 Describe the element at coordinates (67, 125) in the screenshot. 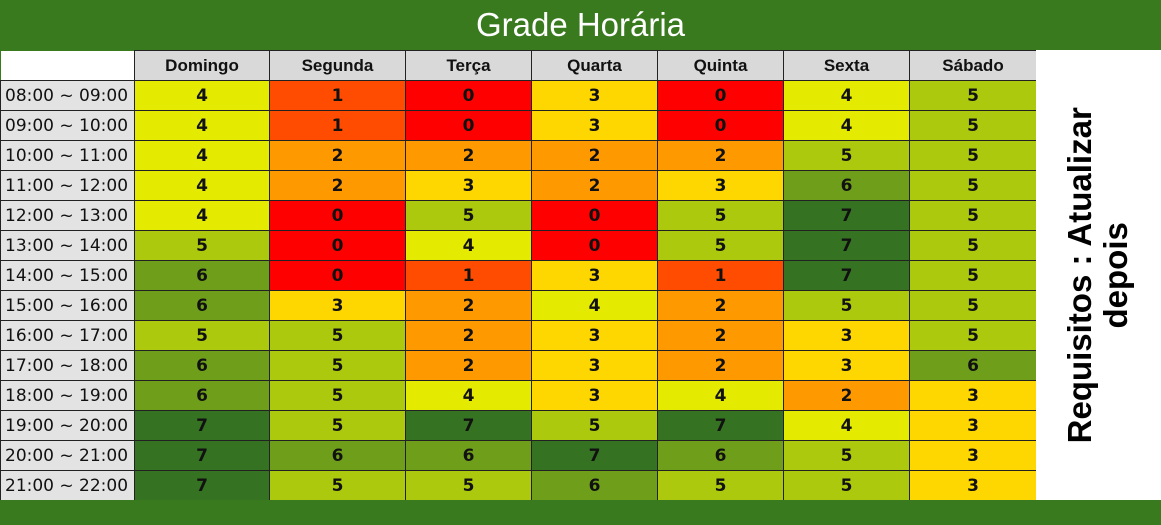

I see `time-slot-label: 09:00 ~ 10:00` at that location.